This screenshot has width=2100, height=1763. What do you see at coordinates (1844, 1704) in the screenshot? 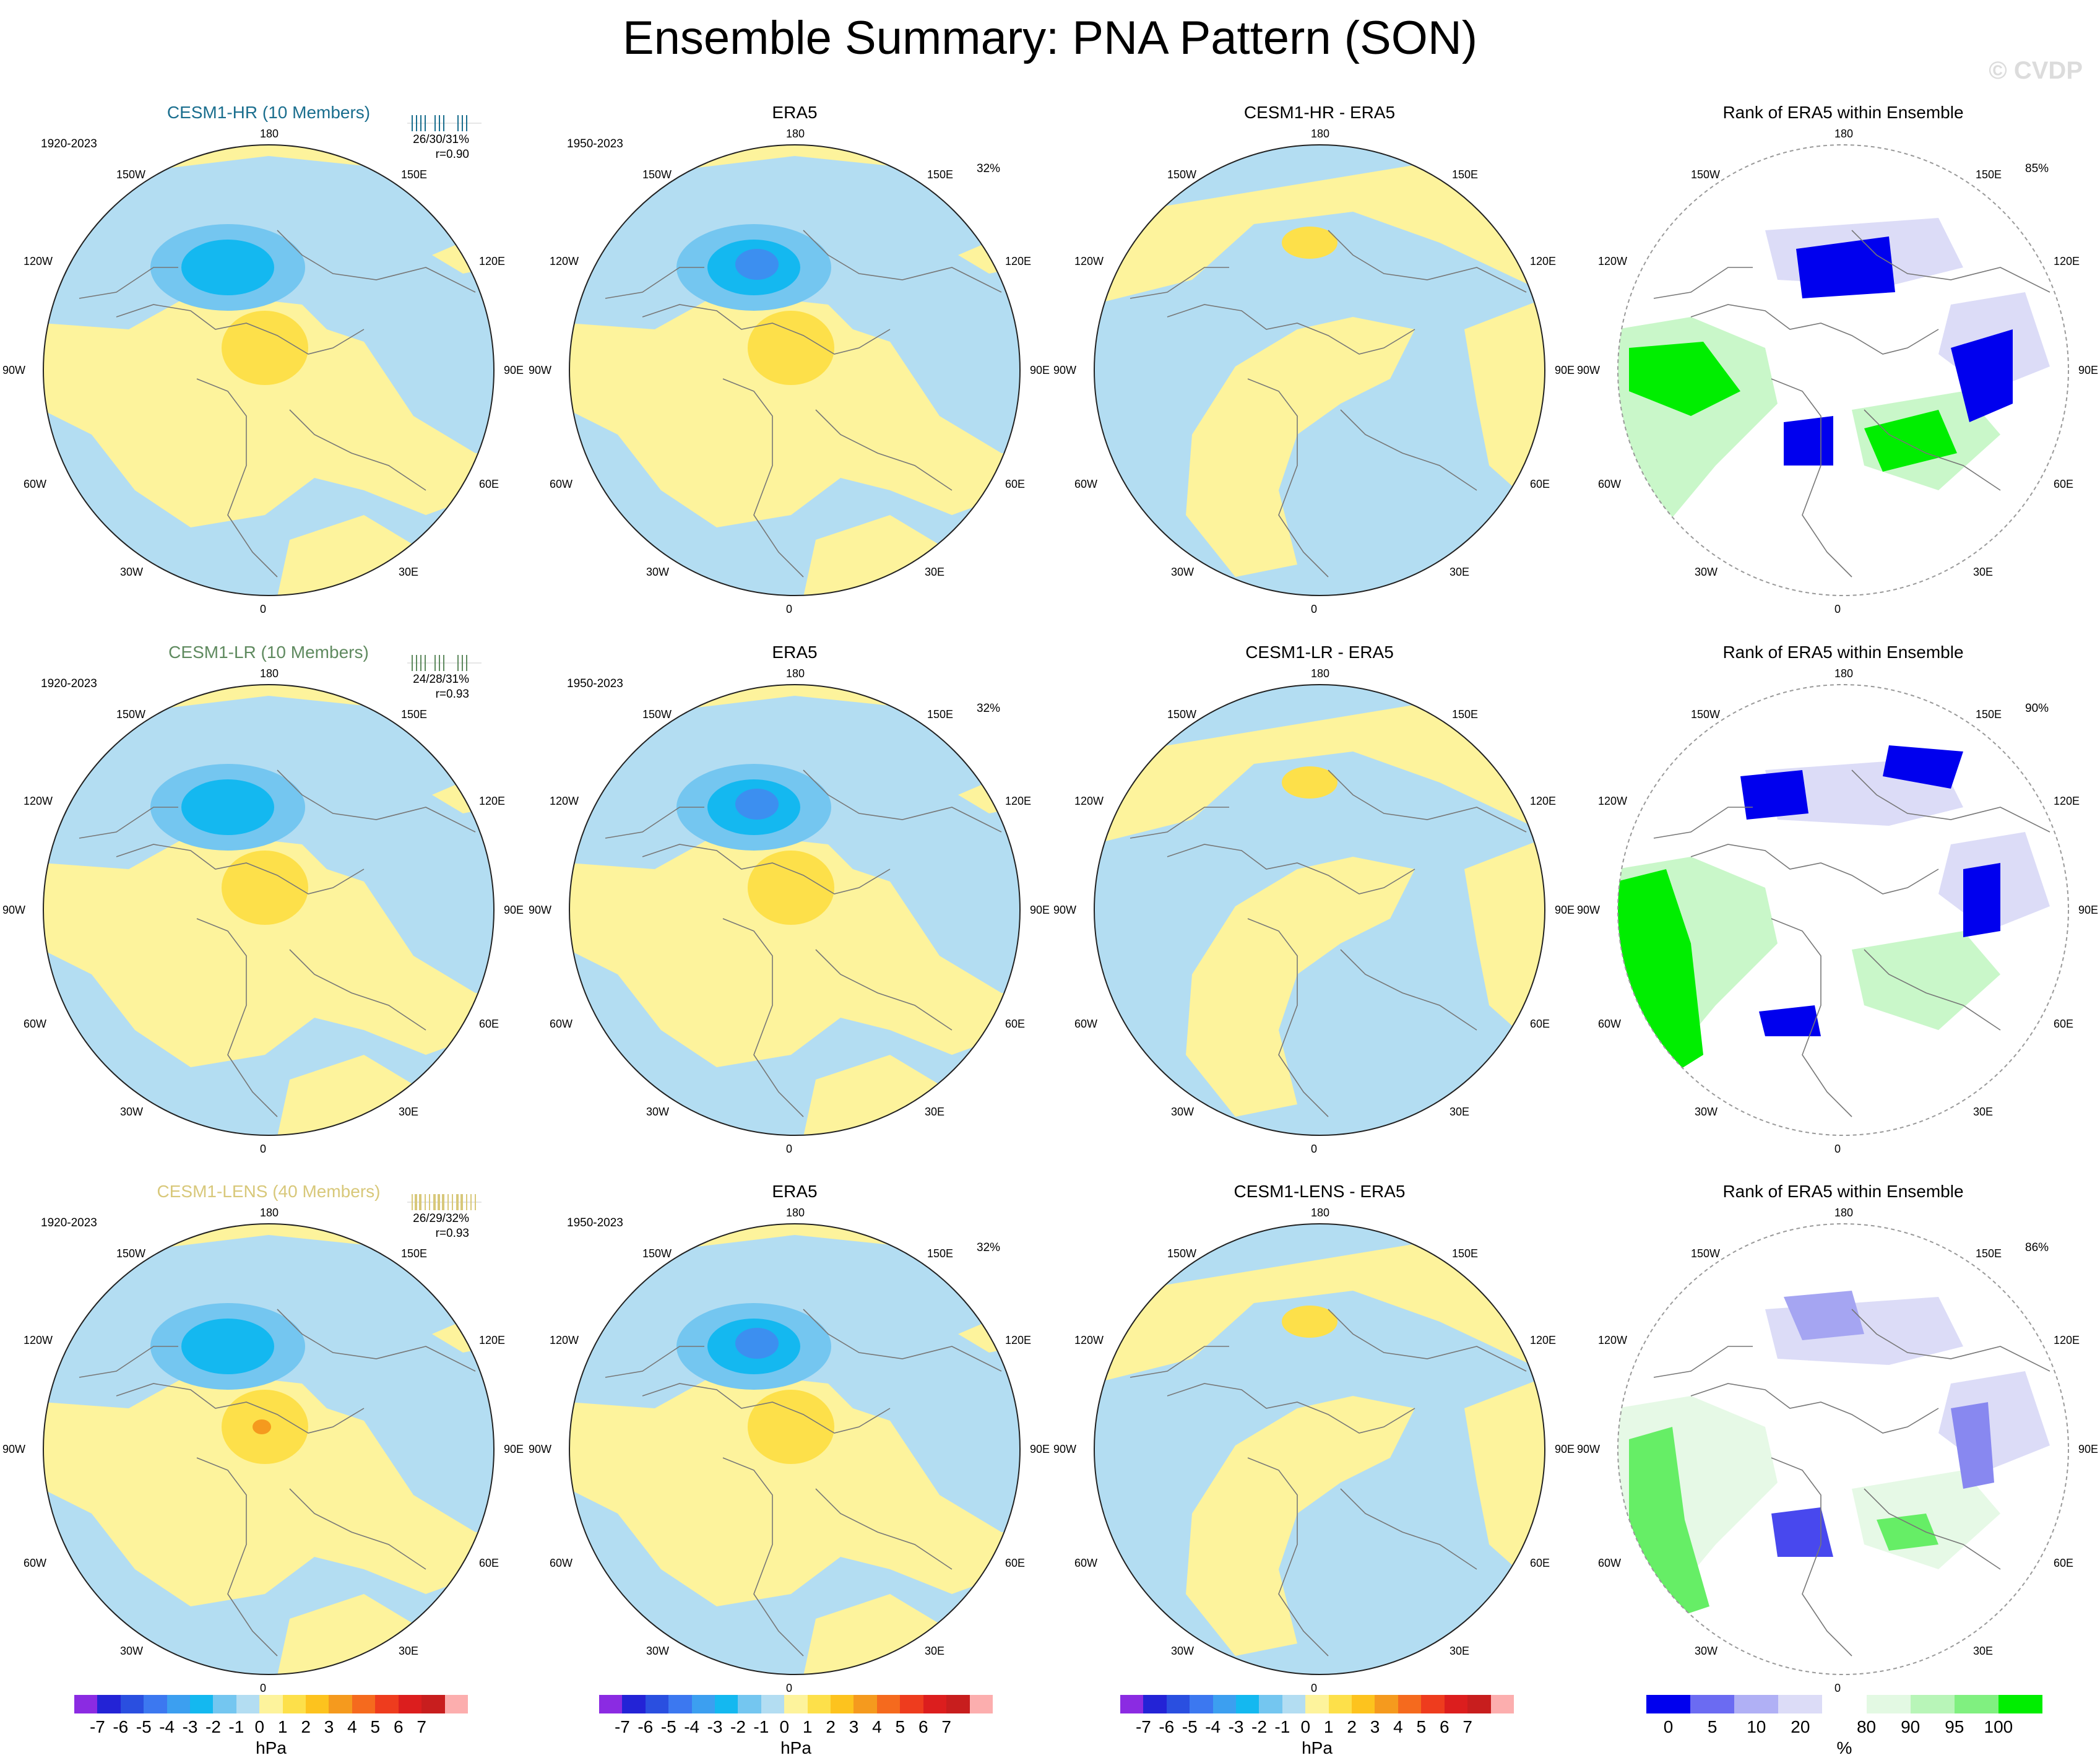
I see `rank-colorbar` at bounding box center [1844, 1704].